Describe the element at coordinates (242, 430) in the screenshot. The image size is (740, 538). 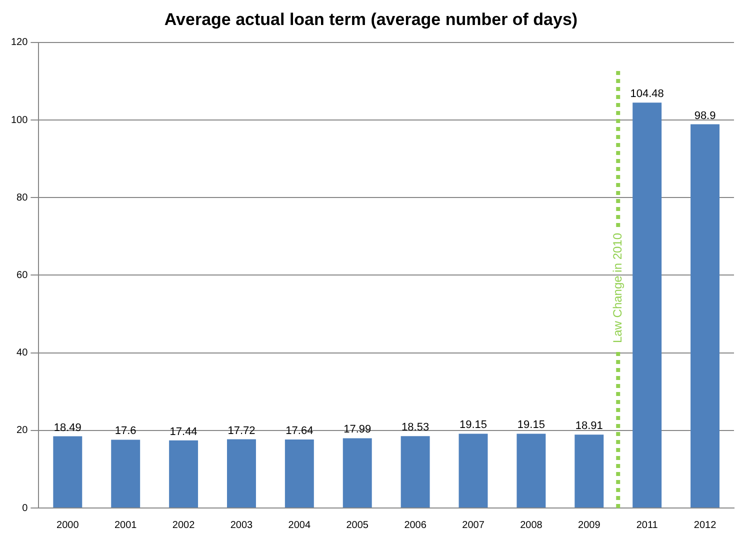
I see `data-label: 17.72` at that location.